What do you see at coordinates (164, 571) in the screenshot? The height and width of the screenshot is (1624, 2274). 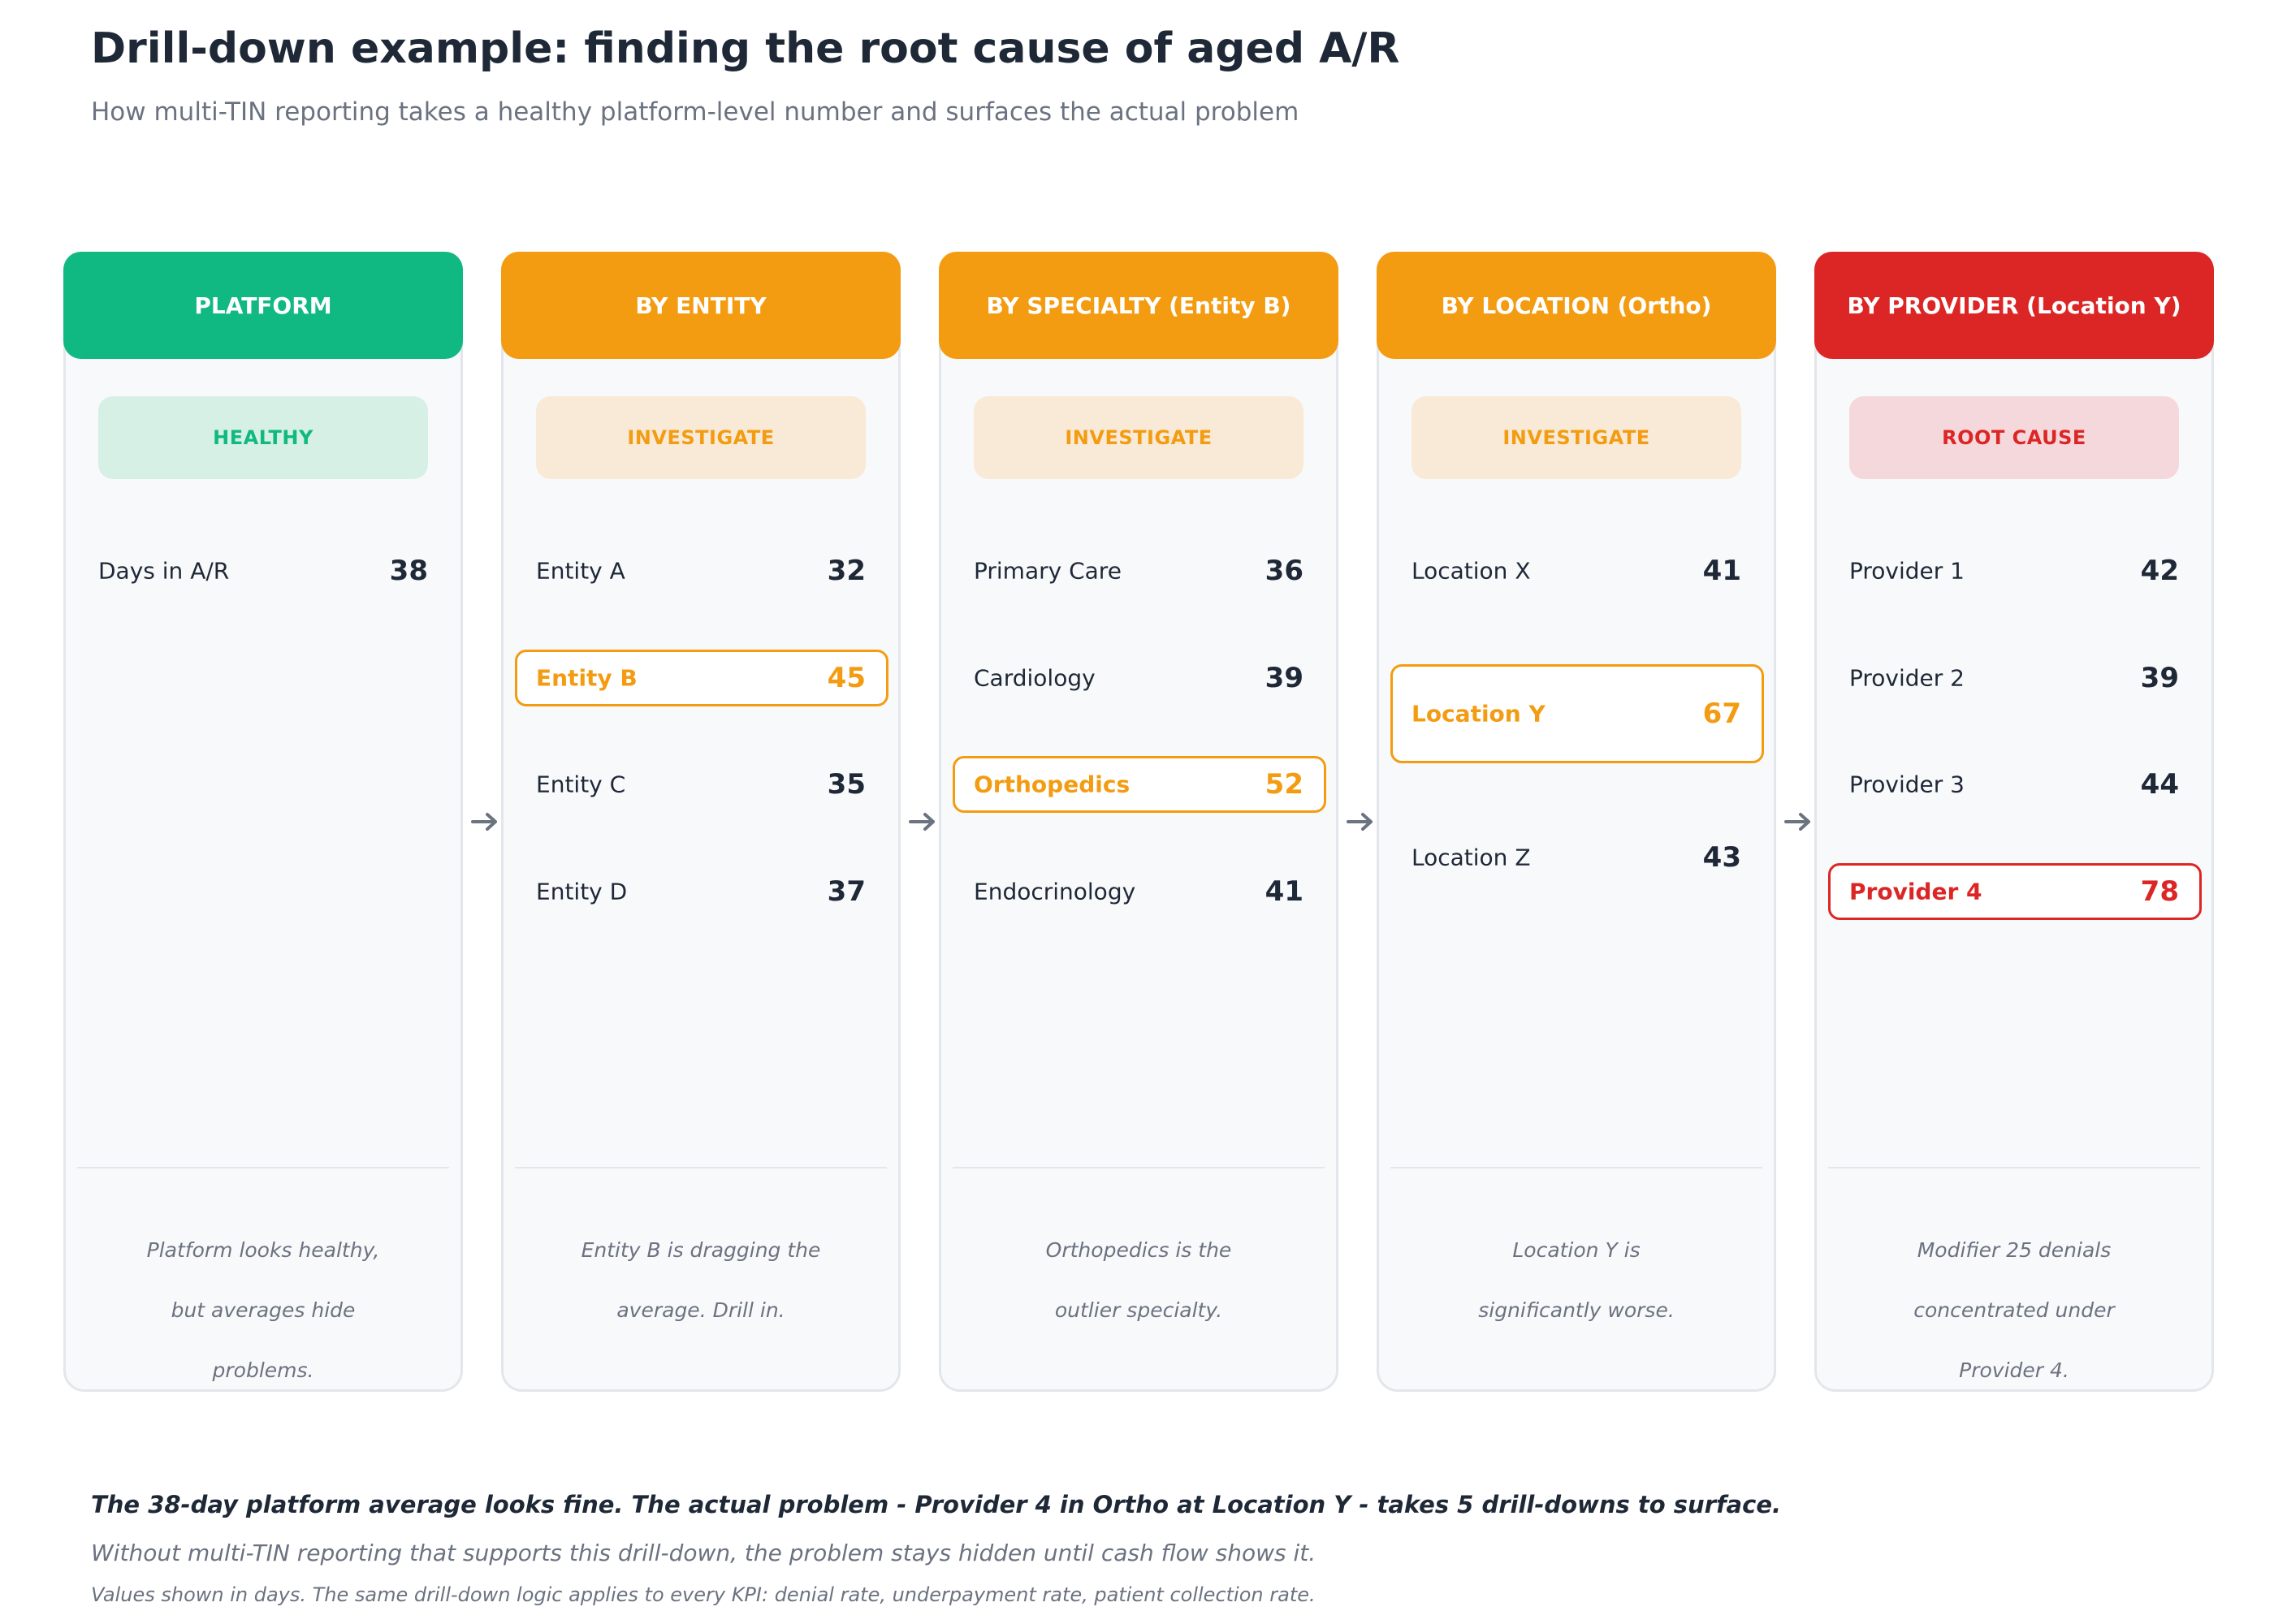 I see `metric-label: Days in A/R` at bounding box center [164, 571].